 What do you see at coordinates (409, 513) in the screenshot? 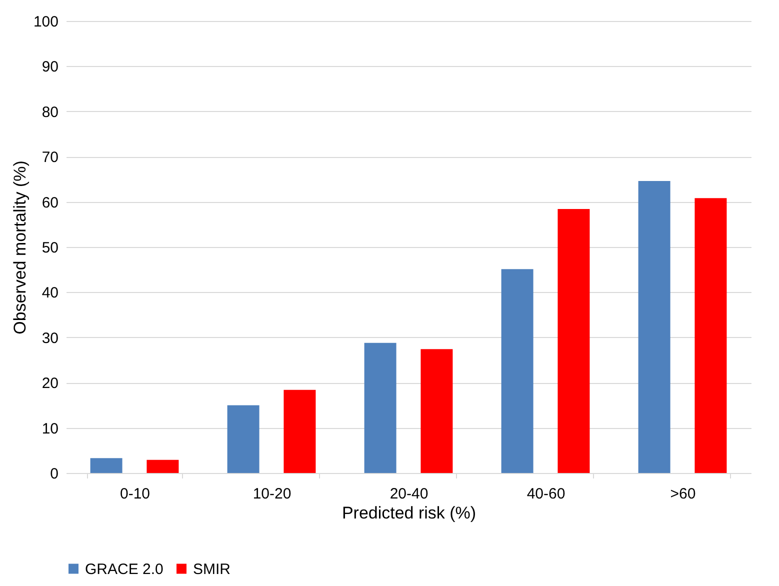
I see `x-axis-title: Predicted risk (%)` at bounding box center [409, 513].